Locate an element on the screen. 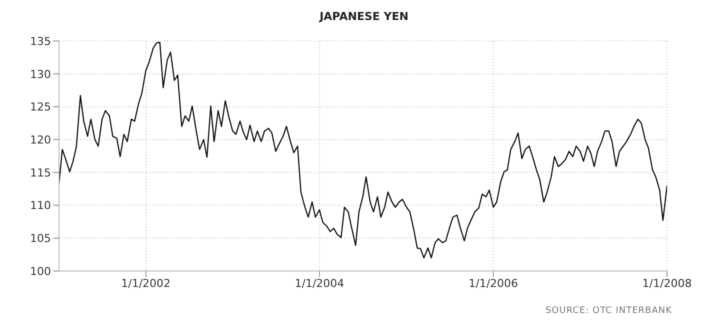 The height and width of the screenshot is (325, 710). y-tick-label: 125 is located at coordinates (40, 107).